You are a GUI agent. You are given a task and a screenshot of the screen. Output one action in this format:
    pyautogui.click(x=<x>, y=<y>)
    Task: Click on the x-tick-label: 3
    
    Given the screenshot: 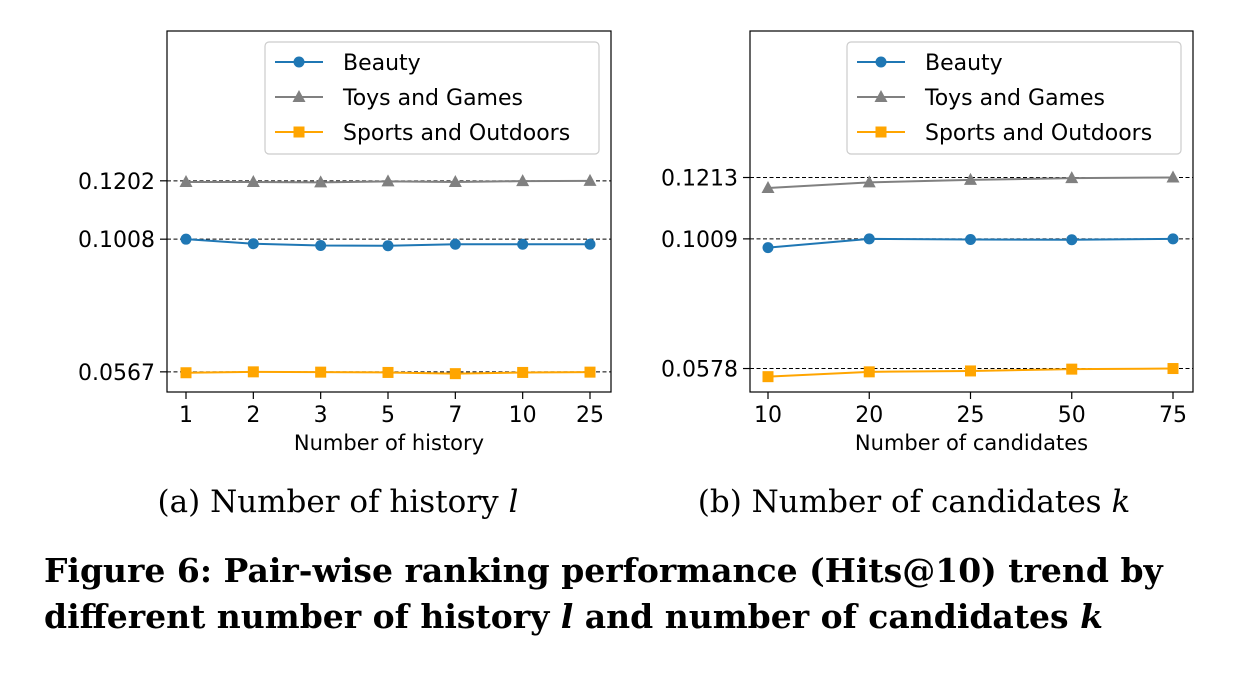 What is the action you would take?
    pyautogui.click(x=321, y=415)
    